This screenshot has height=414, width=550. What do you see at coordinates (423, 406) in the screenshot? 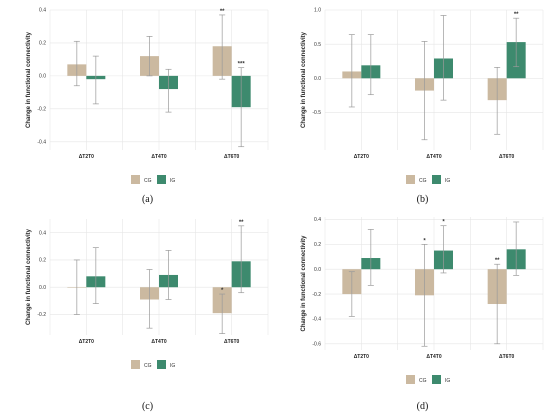
I see `panel-caption: (d)` at bounding box center [423, 406].